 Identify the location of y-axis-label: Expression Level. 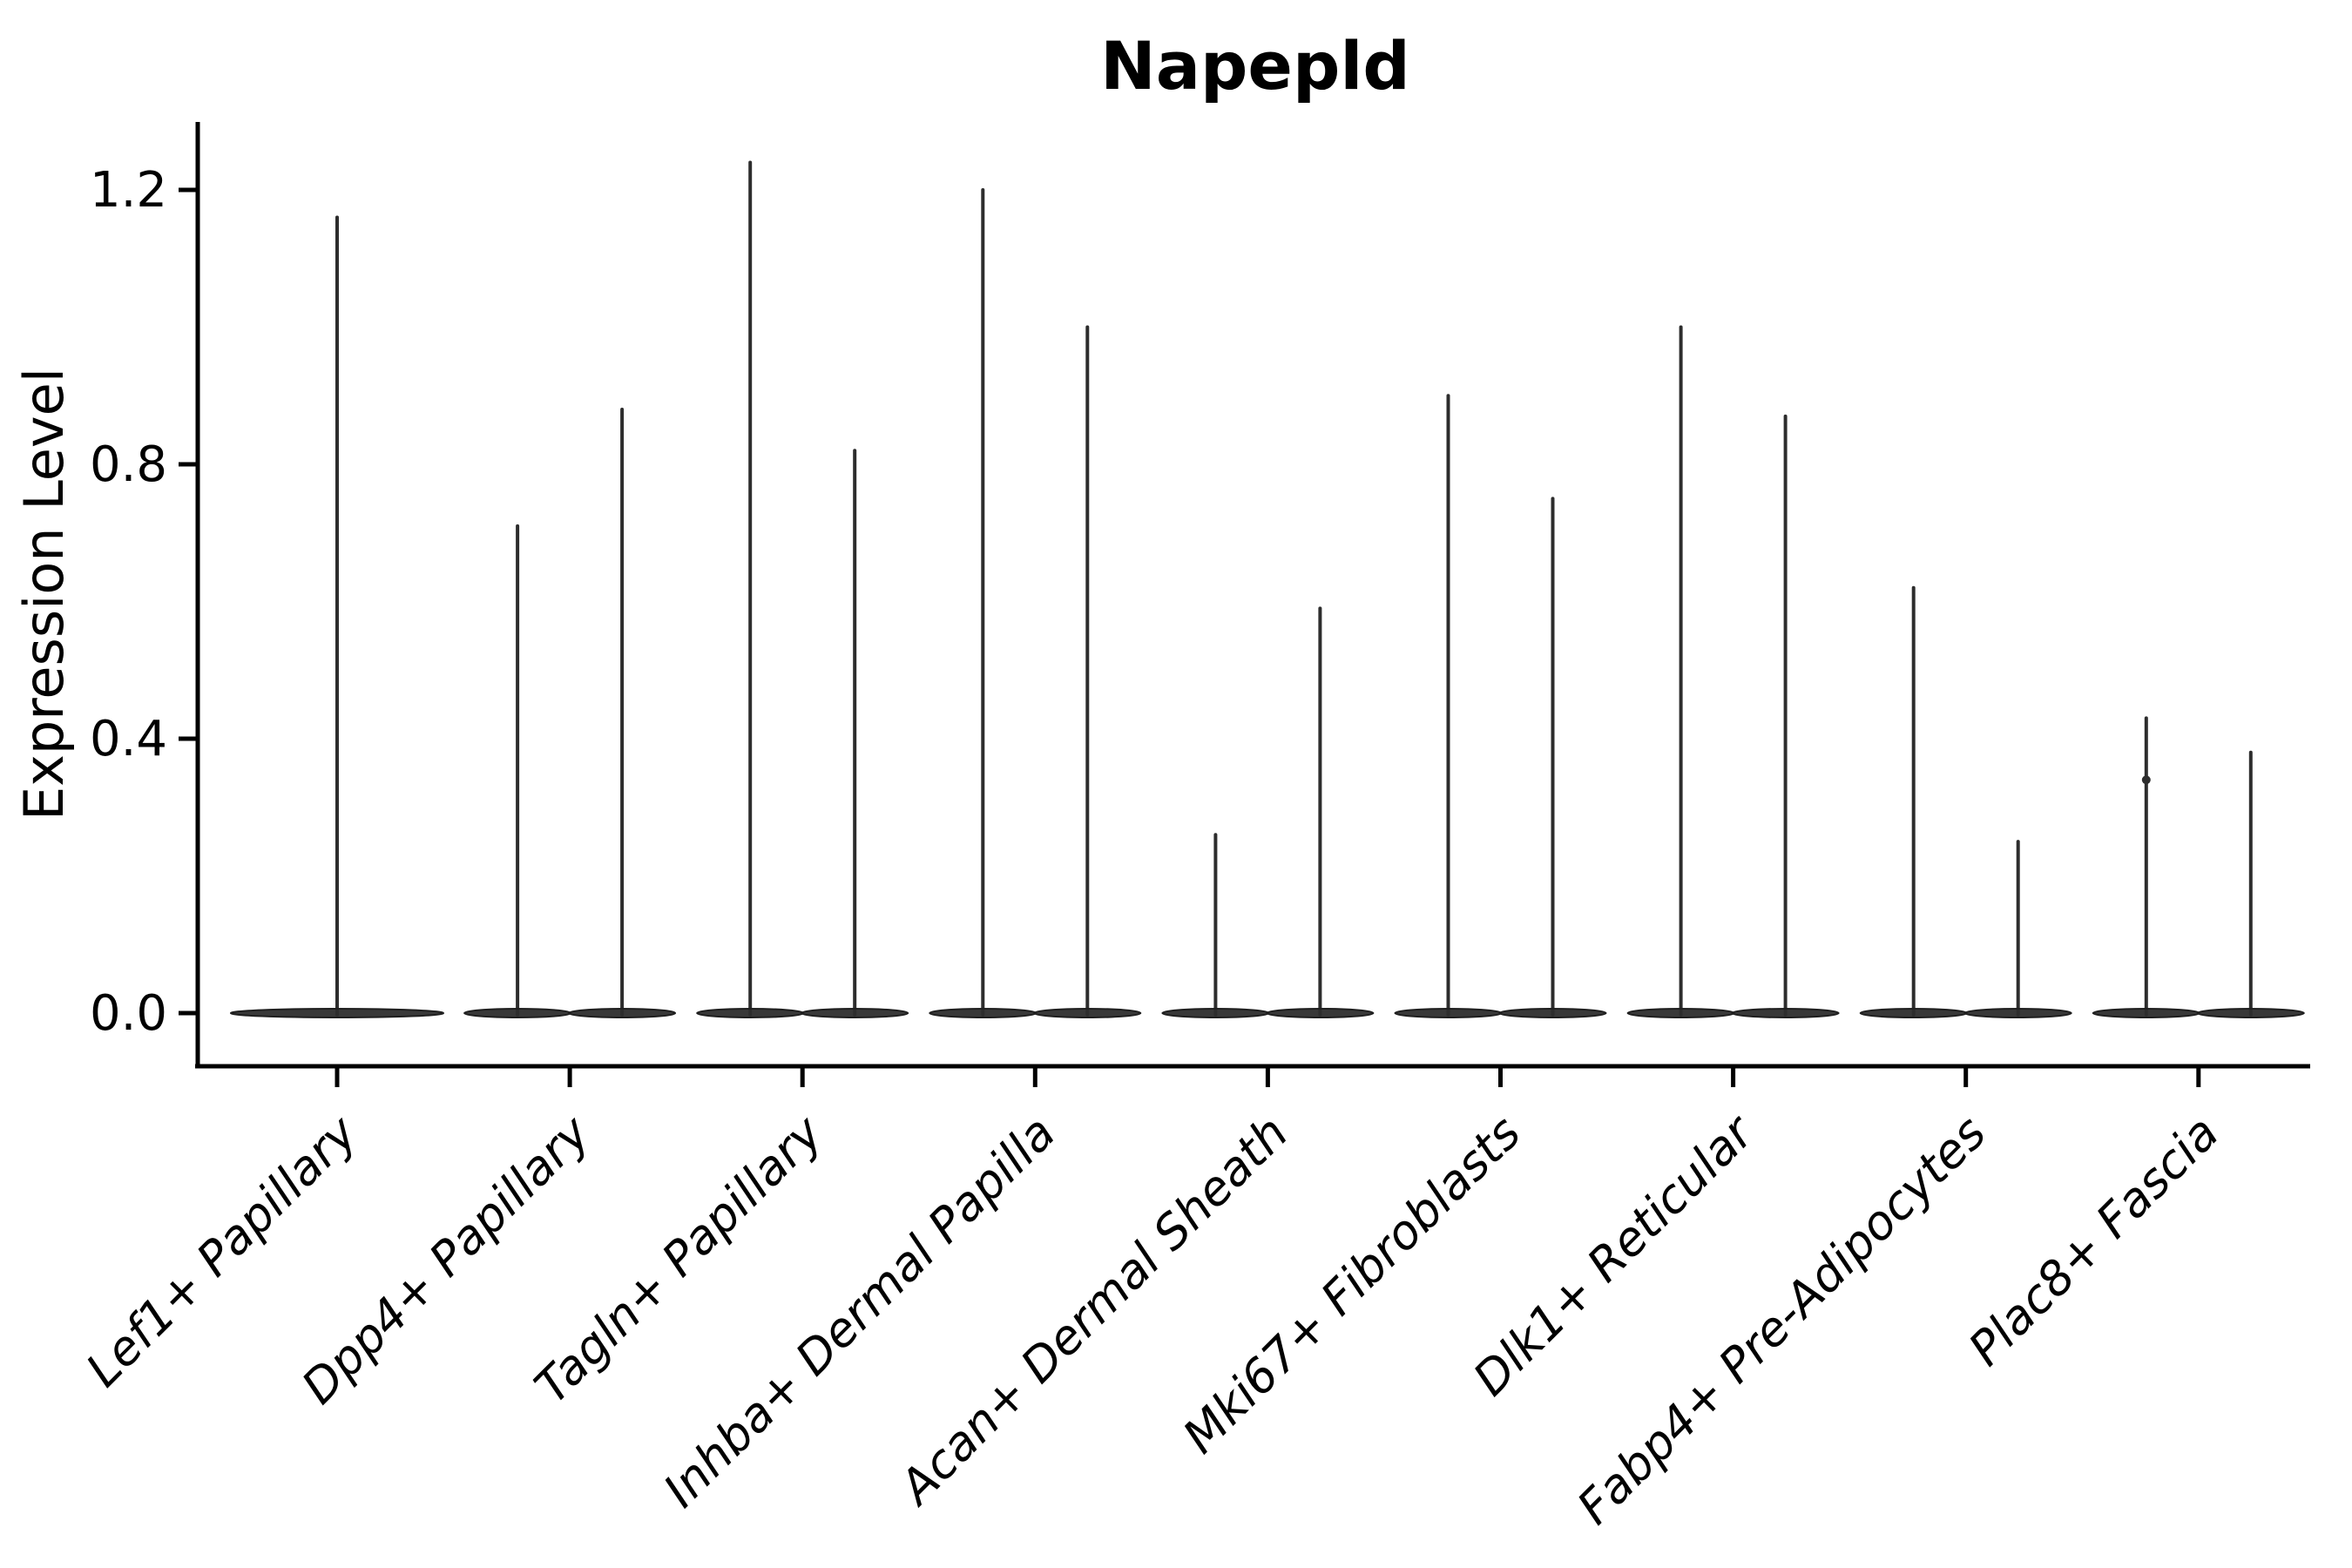
(44, 594).